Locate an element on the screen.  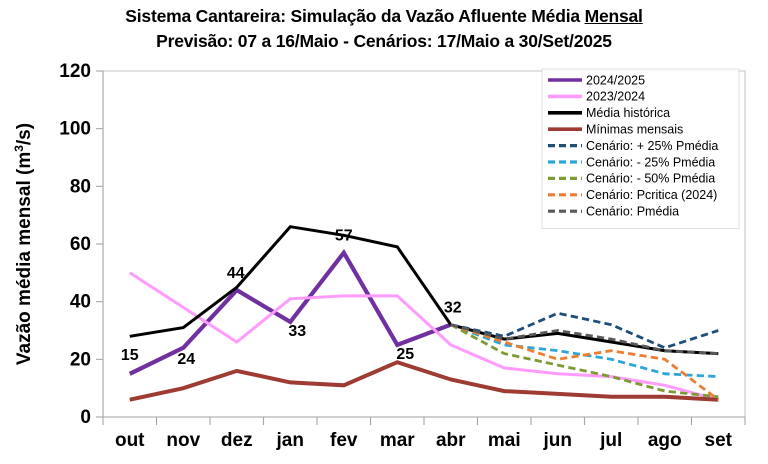
y-axis-title-text: Vazão média mensal (m3/s) is located at coordinates (23, 244).